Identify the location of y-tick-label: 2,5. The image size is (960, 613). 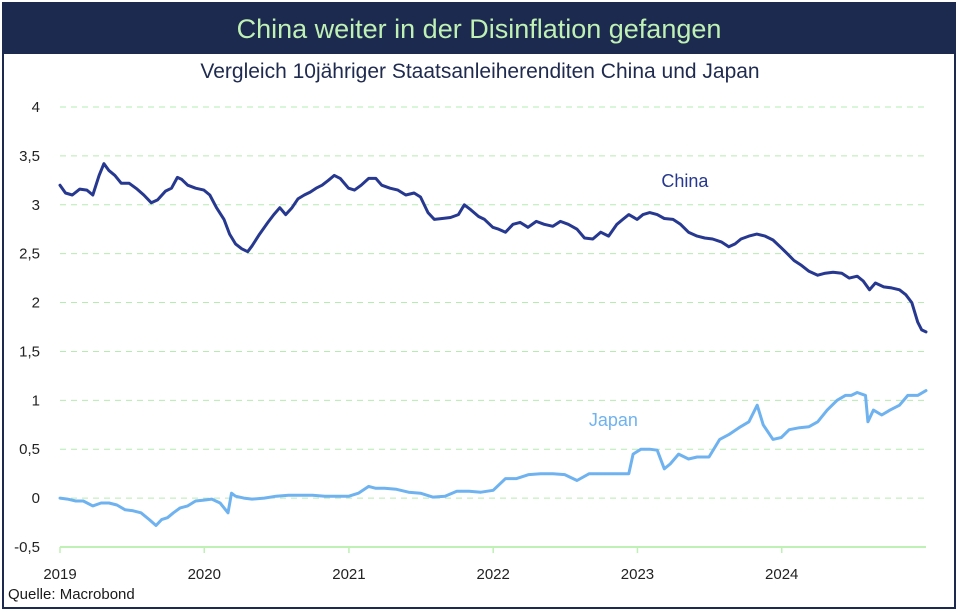
(29, 254).